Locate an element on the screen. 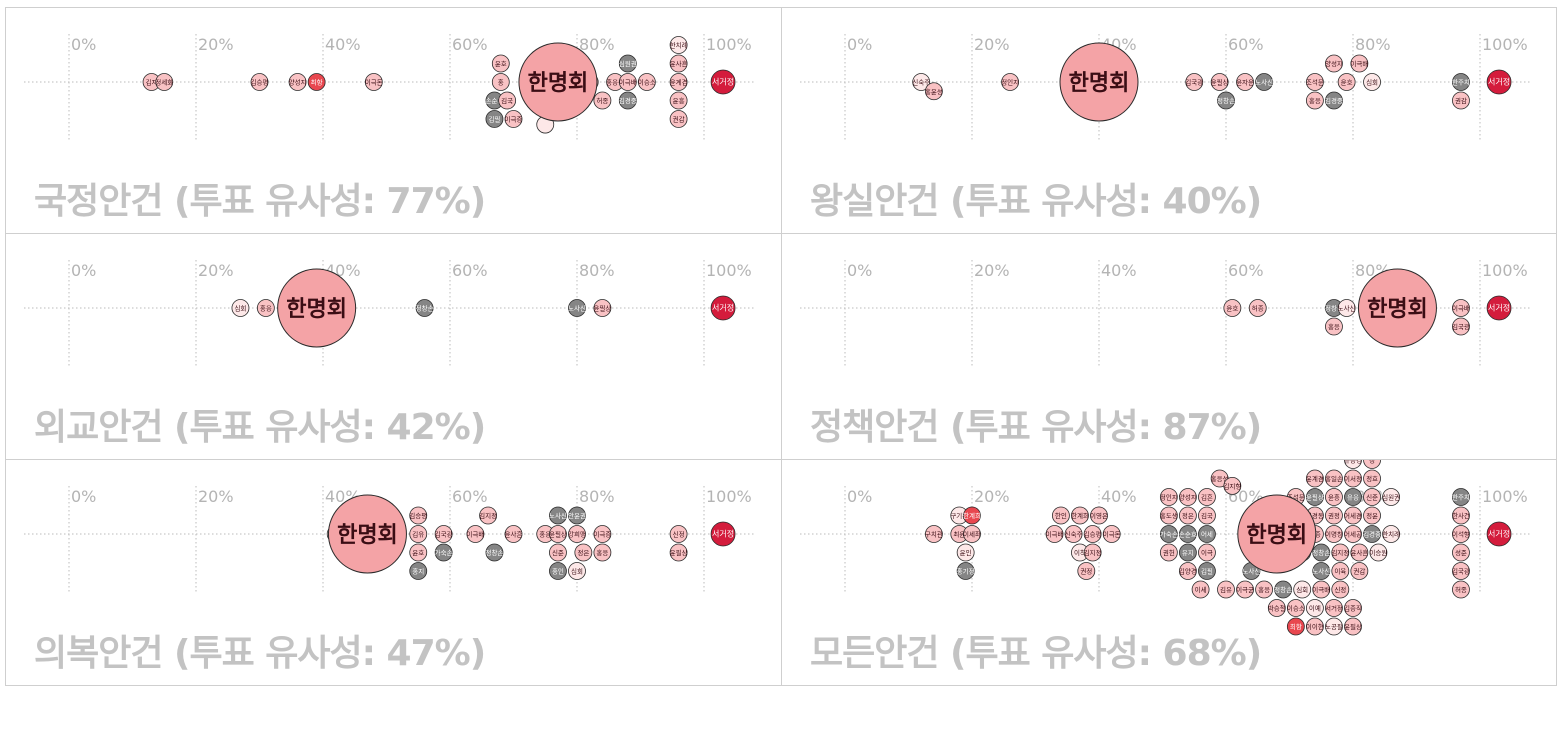  point-label: 이세좌 is located at coordinates (972, 534).